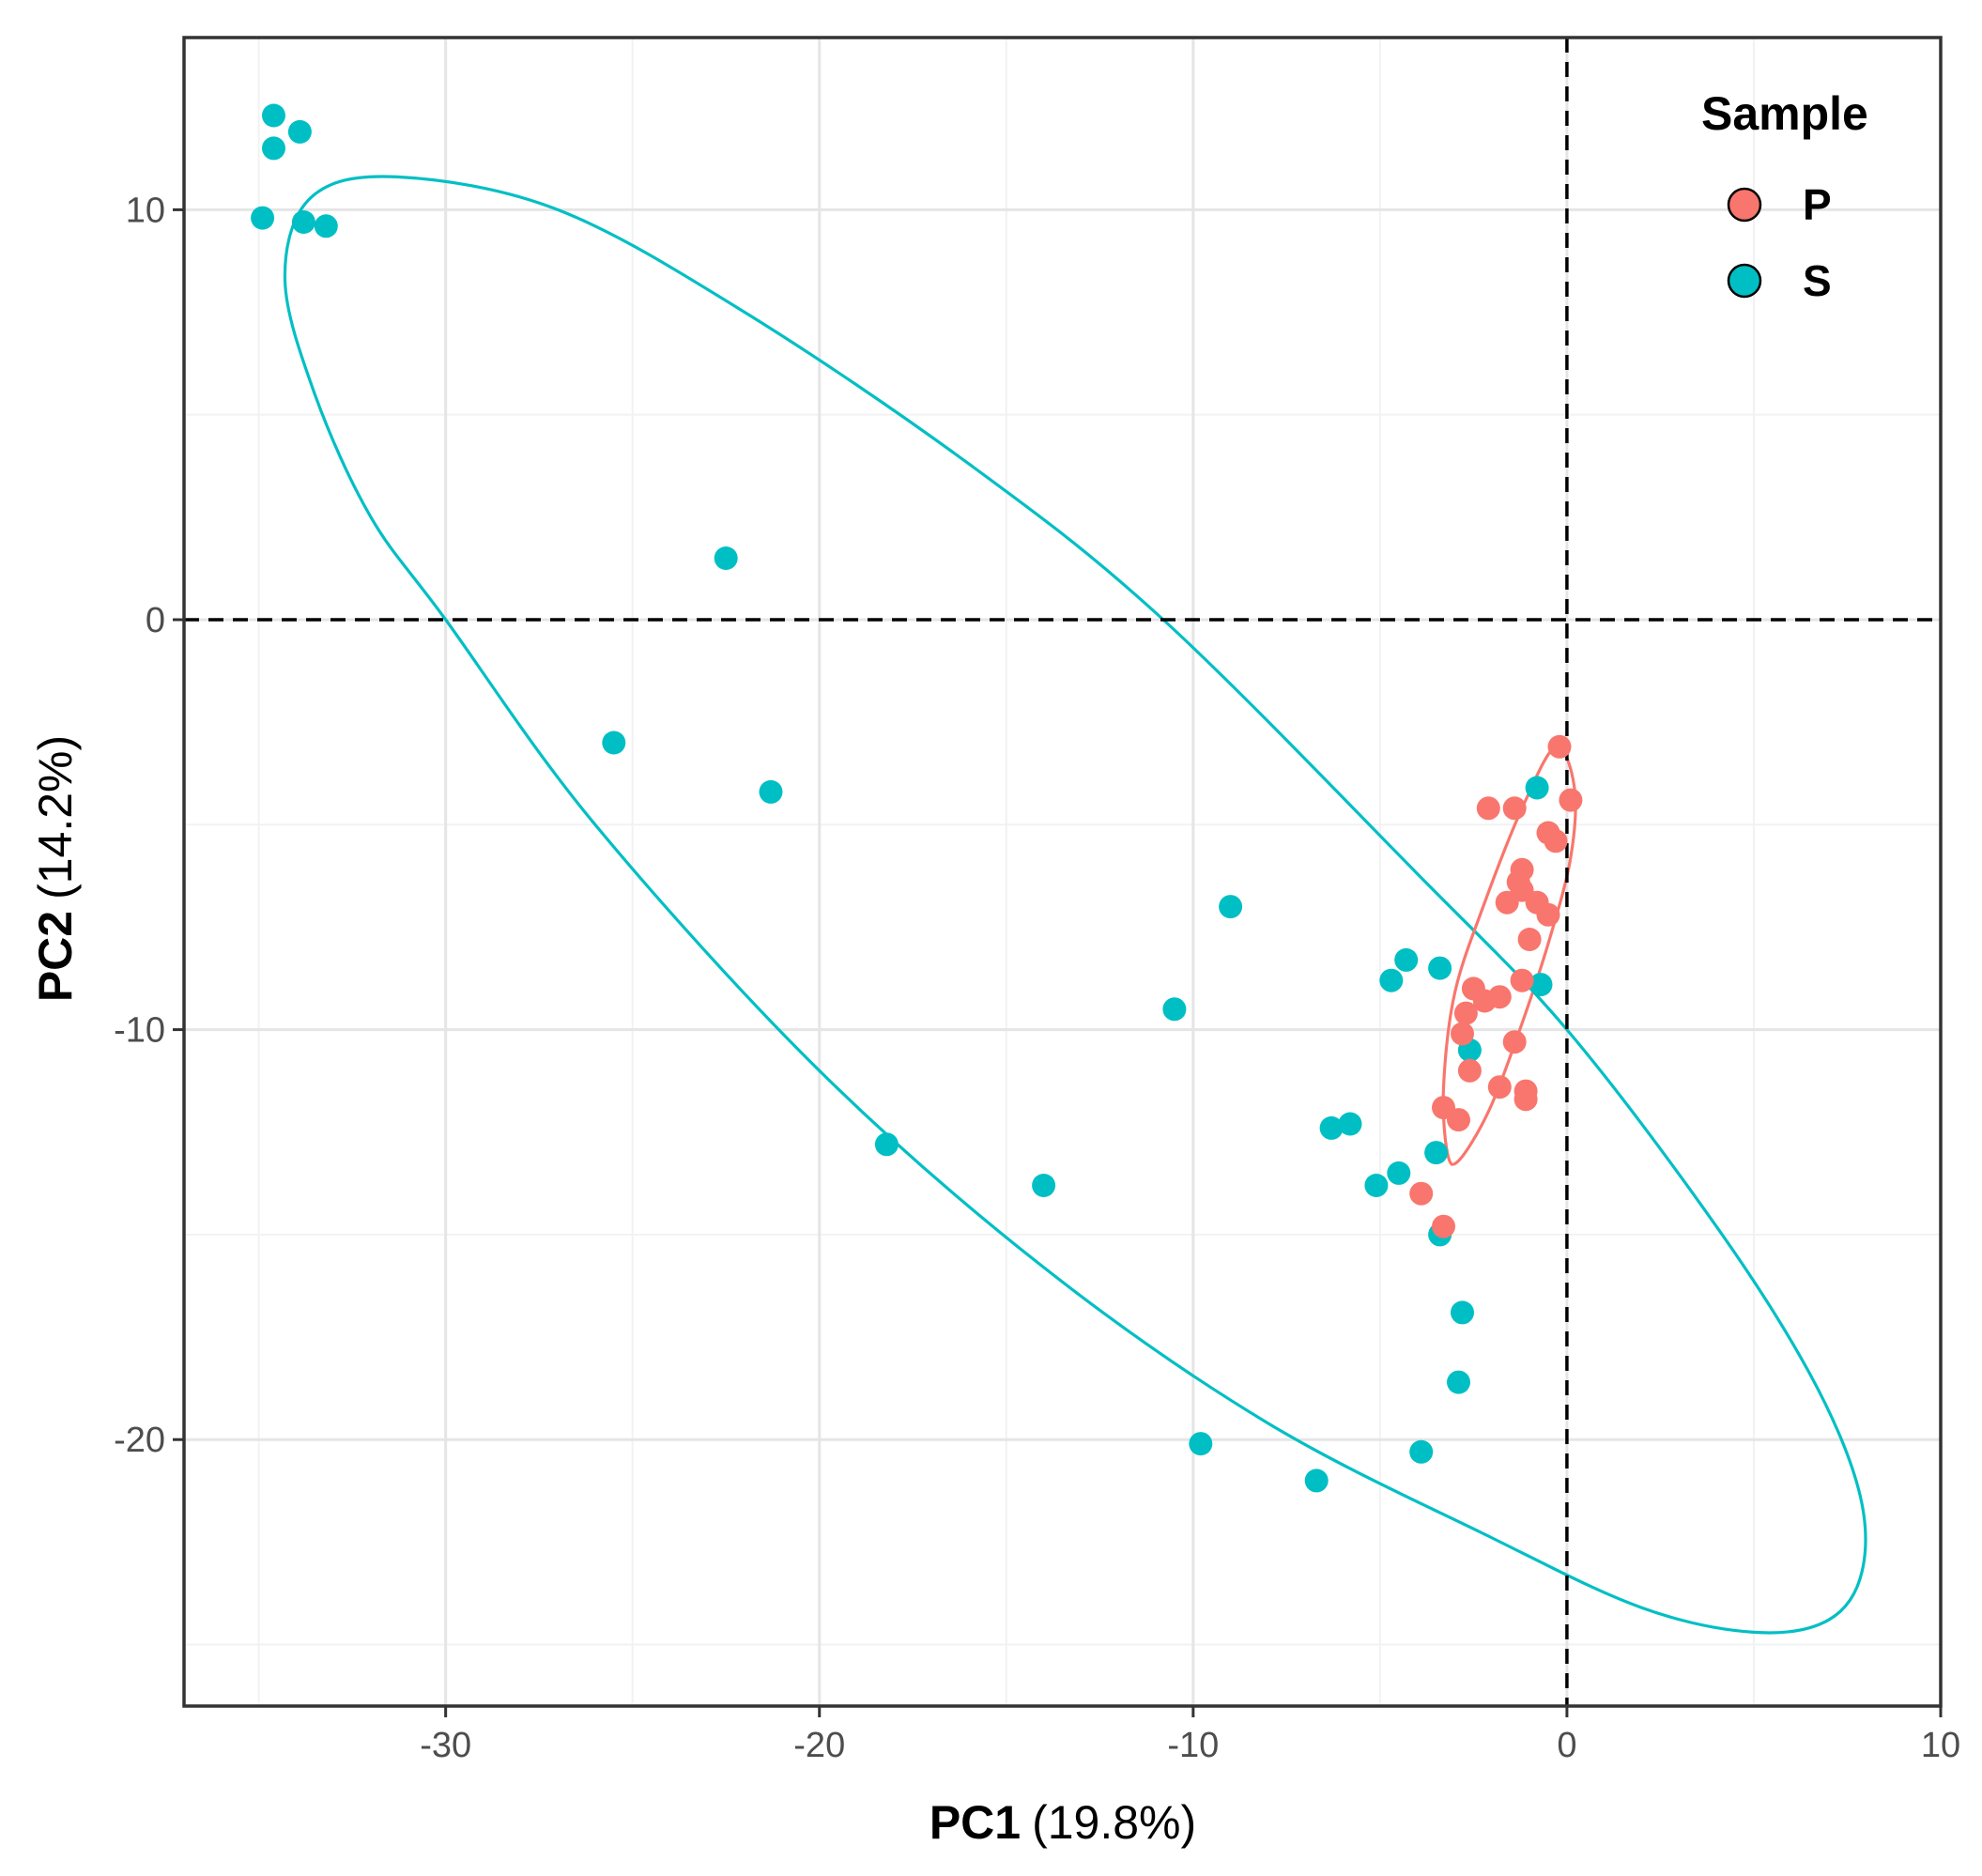 This screenshot has height=1876, width=1982. Describe the element at coordinates (976, 1822) in the screenshot. I see `x-axis-title-main: PC1` at that location.